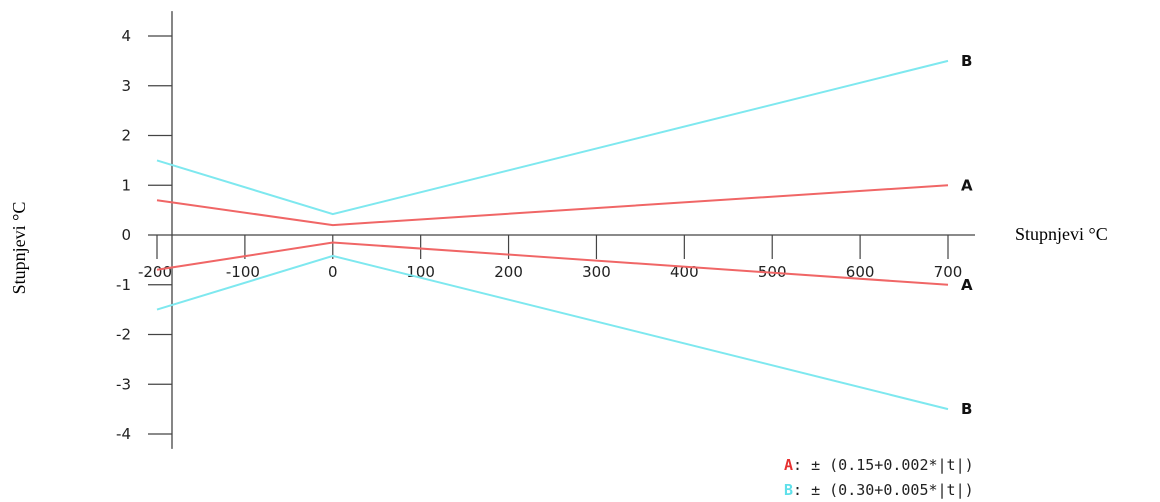 This screenshot has height=502, width=1160. Describe the element at coordinates (126, 36) in the screenshot. I see `y-tick-label: 4` at that location.